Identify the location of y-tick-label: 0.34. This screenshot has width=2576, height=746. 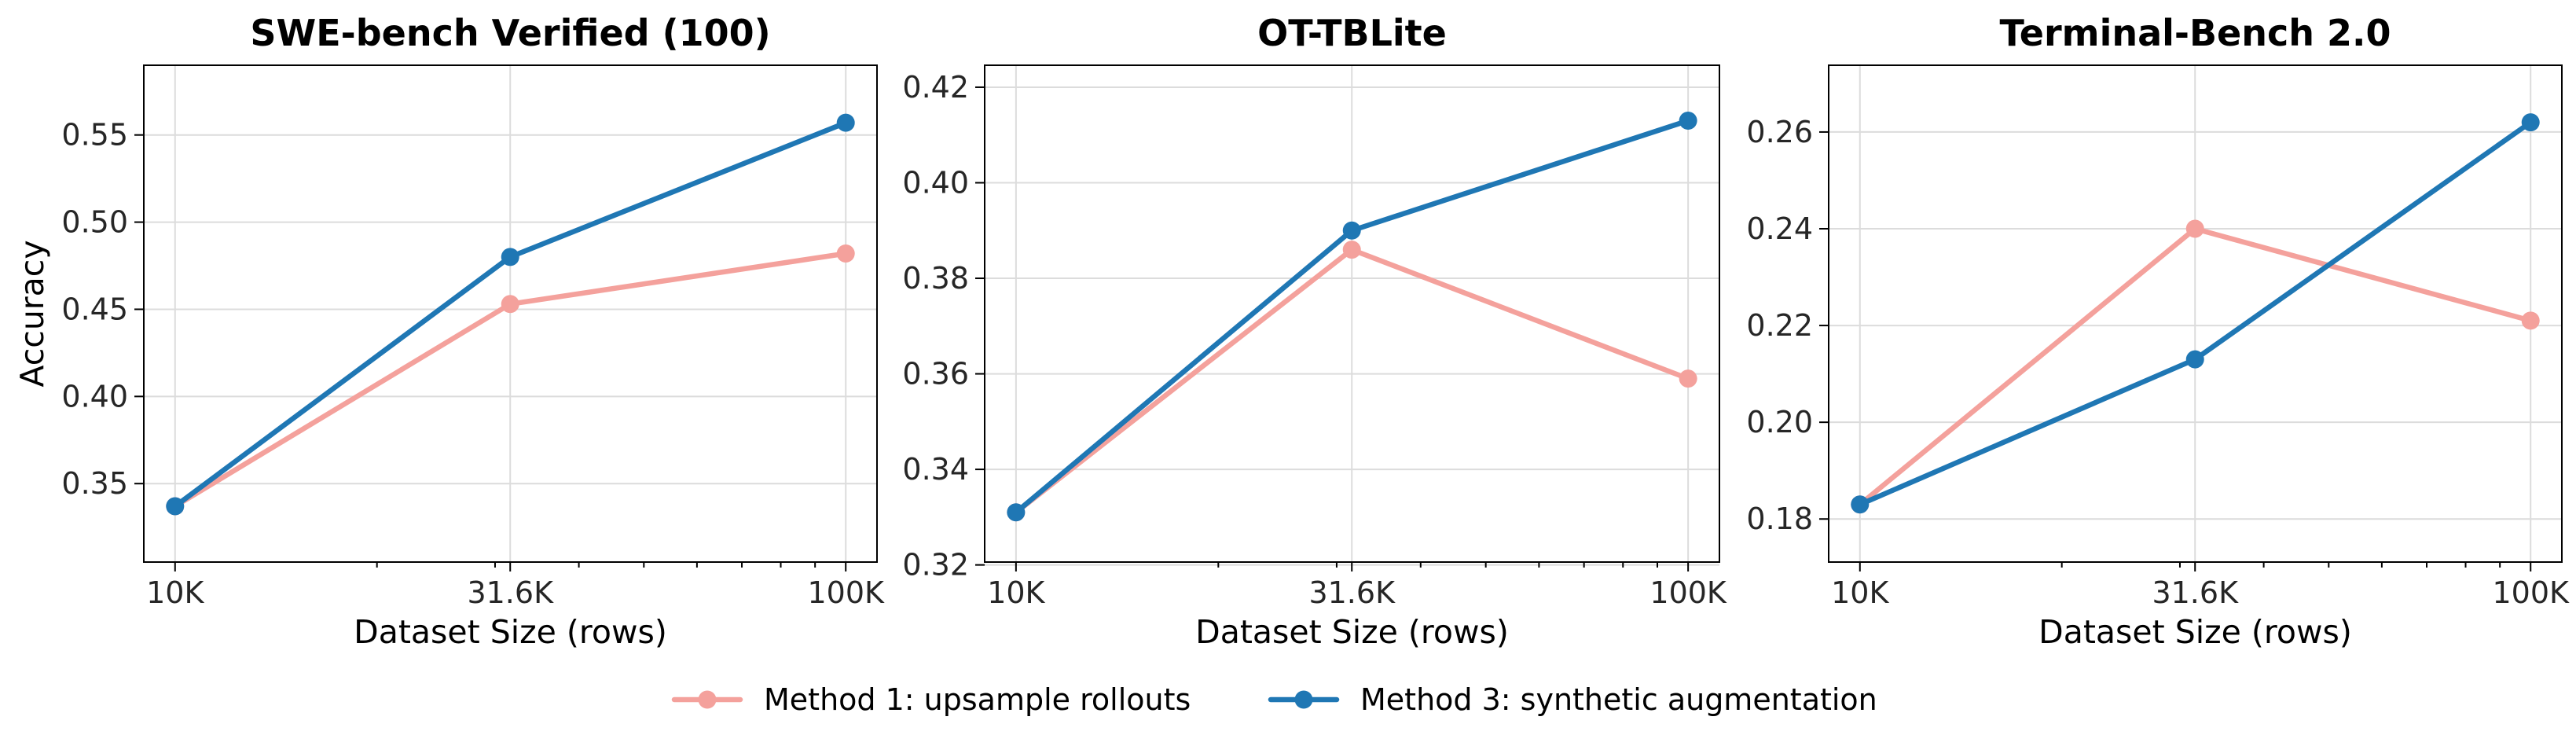
(936, 469).